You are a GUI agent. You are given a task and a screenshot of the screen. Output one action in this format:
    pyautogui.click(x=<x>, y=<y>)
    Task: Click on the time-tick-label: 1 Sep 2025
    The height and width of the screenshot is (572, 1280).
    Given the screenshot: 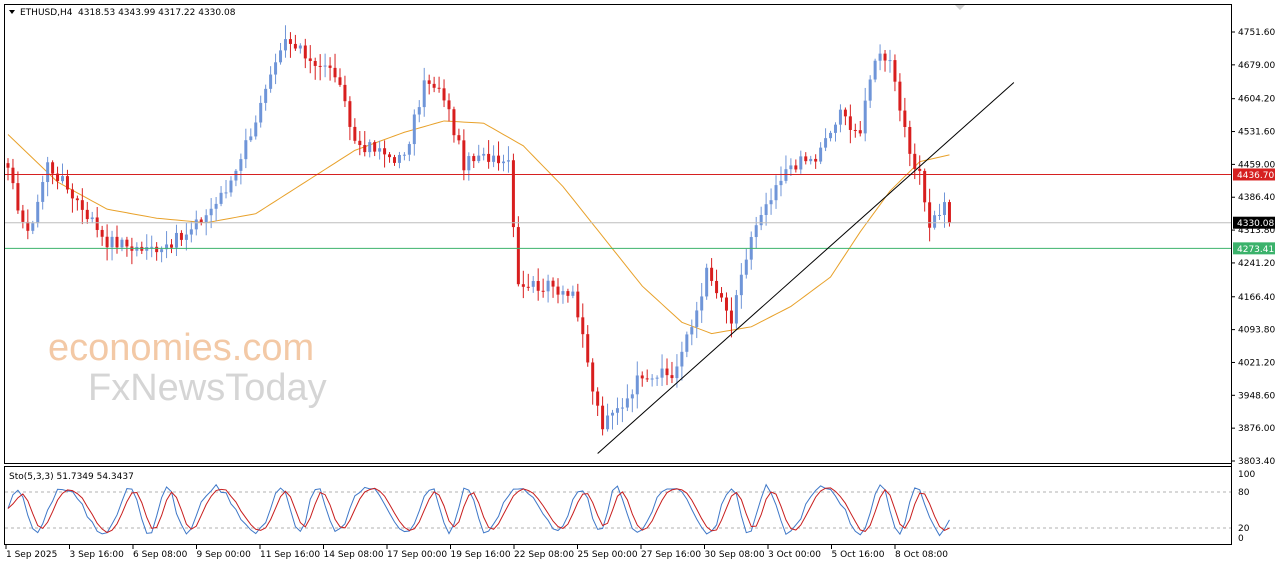 What is the action you would take?
    pyautogui.click(x=31, y=555)
    